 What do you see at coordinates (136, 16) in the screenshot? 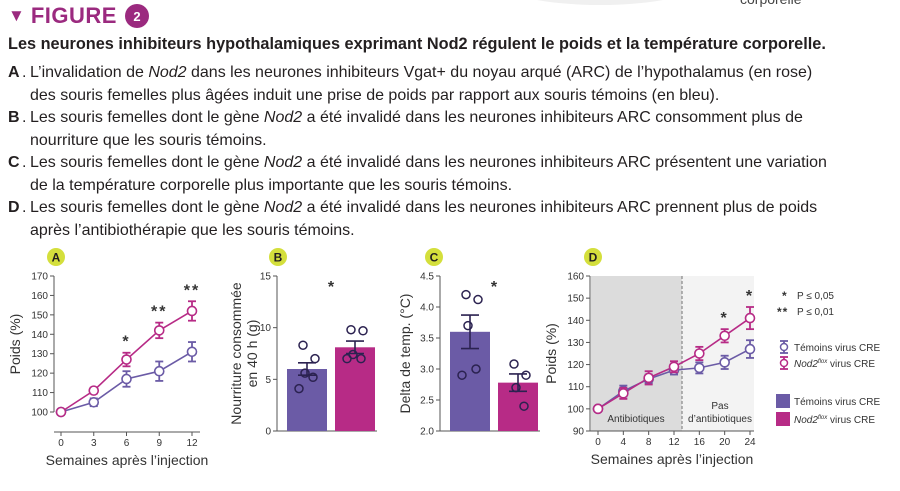
I see `figure-number-badge: 2` at bounding box center [136, 16].